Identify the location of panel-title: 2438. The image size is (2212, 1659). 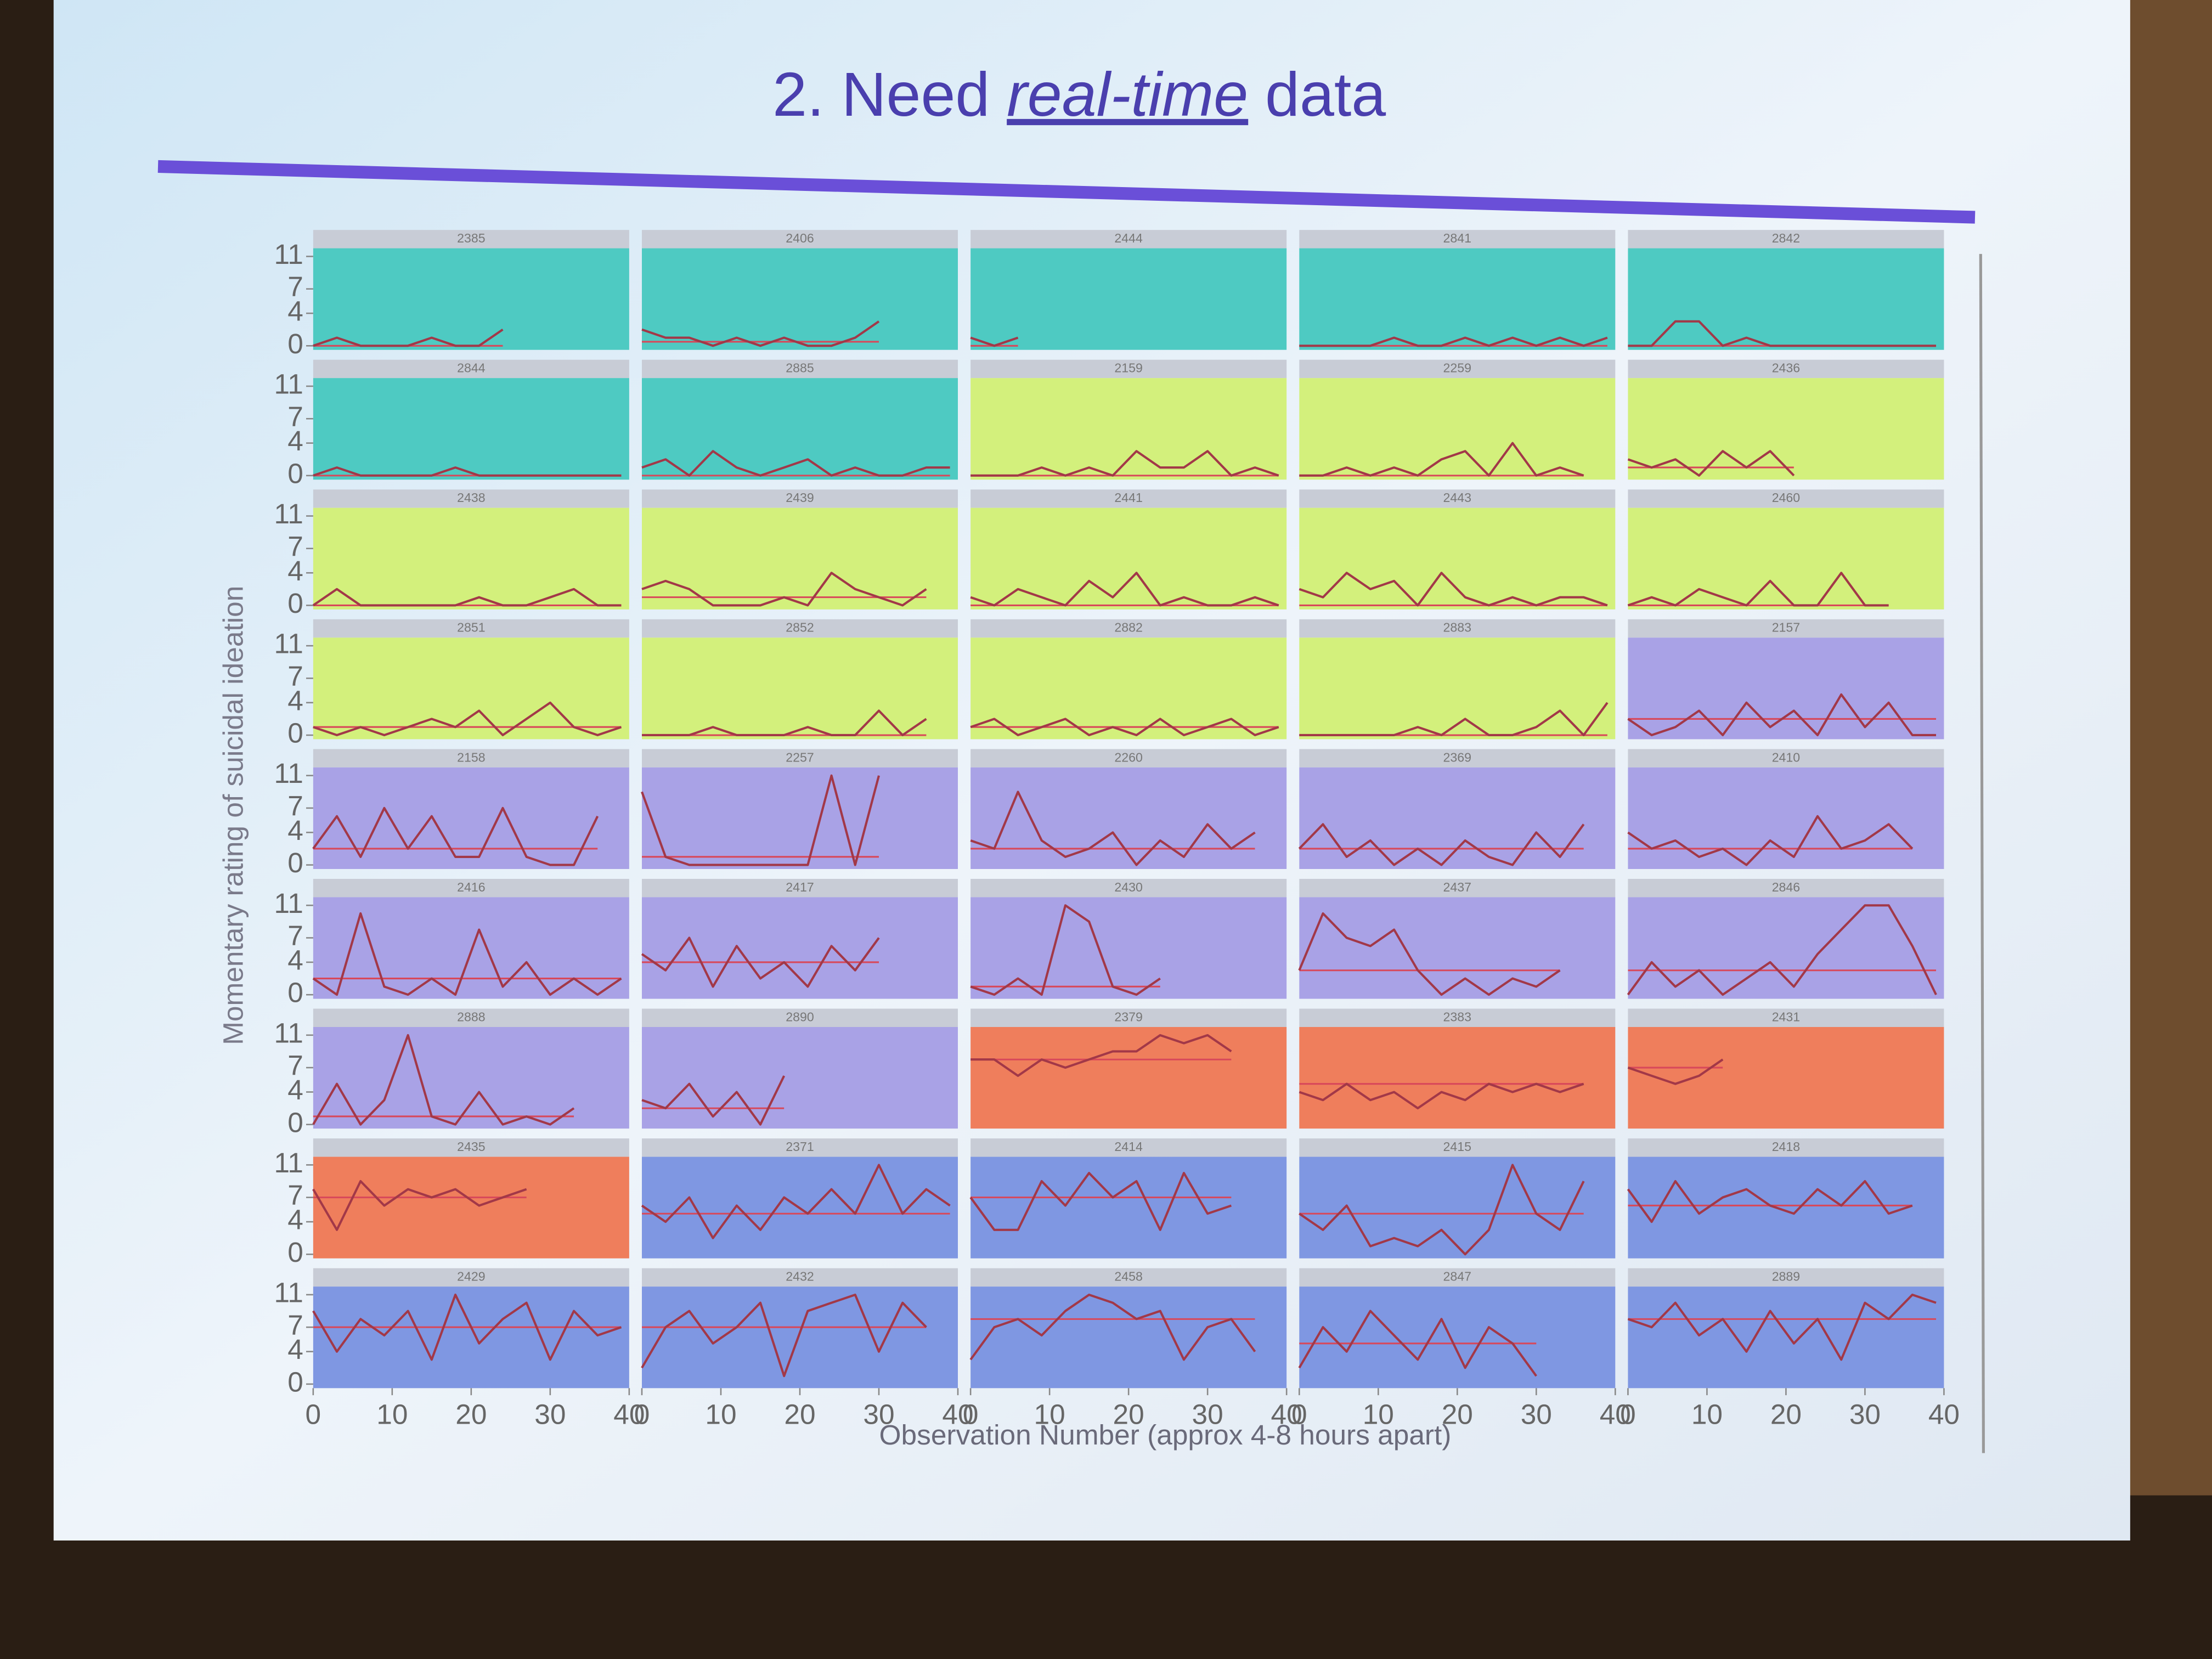
(471, 497).